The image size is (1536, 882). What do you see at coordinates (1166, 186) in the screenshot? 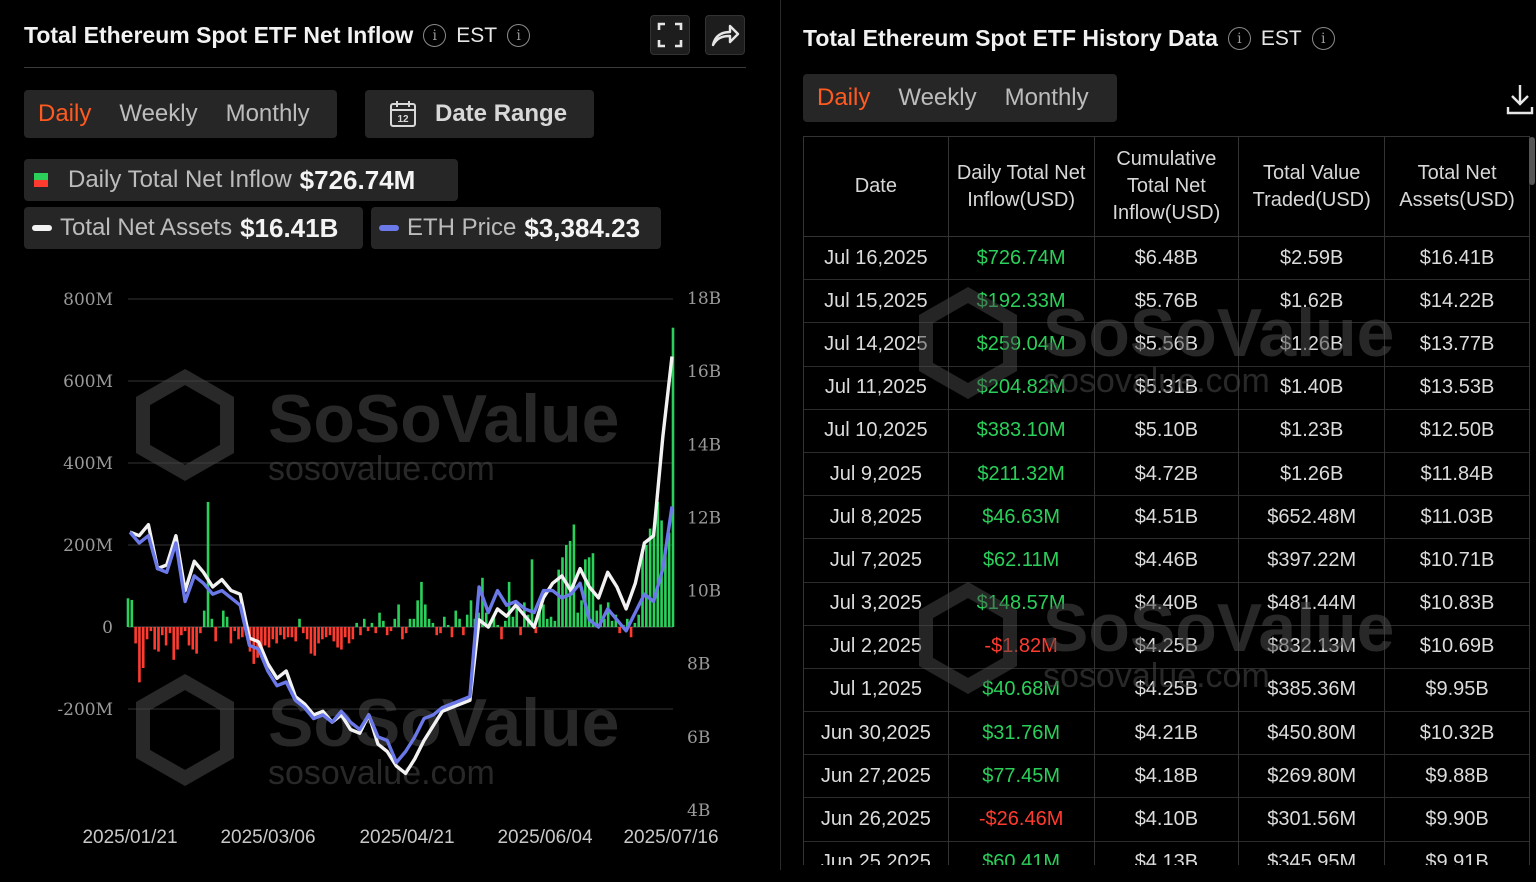
I see `col-cumulative-inflow: Cumulative Total Net Inflow(USD)` at bounding box center [1166, 186].